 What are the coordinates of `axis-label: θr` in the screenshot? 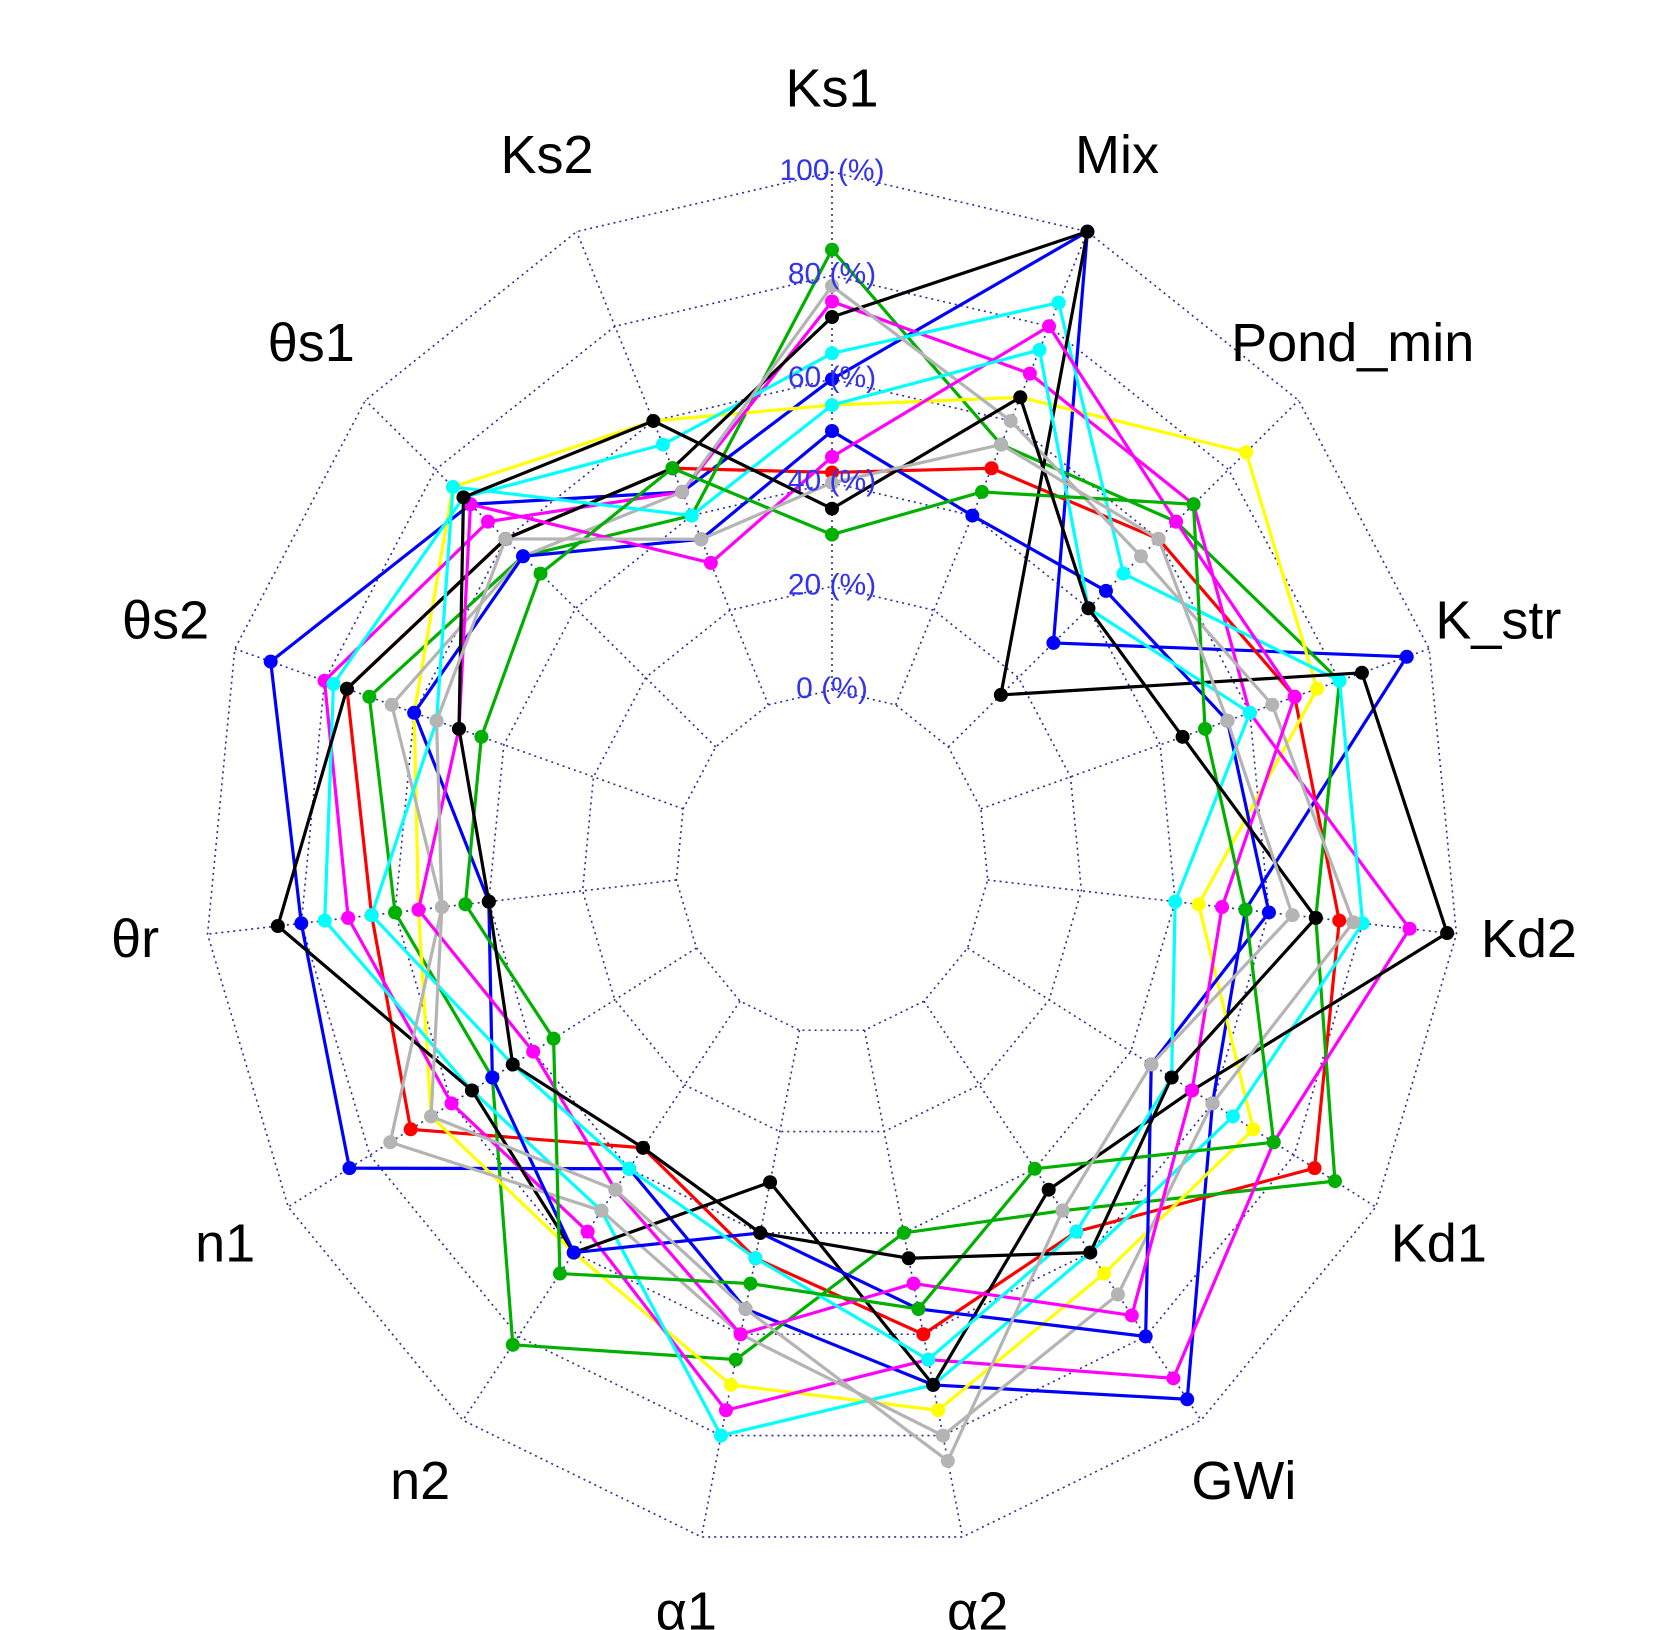 It's located at (135, 939).